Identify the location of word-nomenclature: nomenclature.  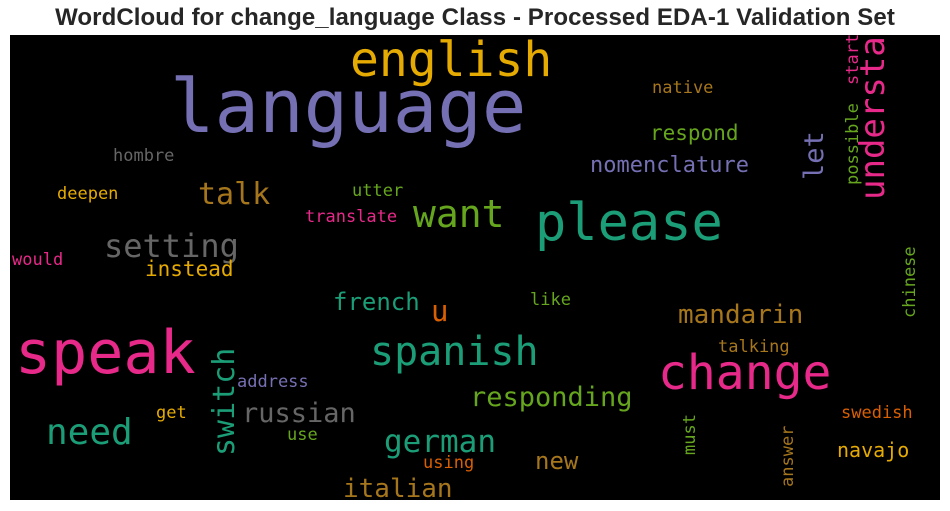
(669, 165).